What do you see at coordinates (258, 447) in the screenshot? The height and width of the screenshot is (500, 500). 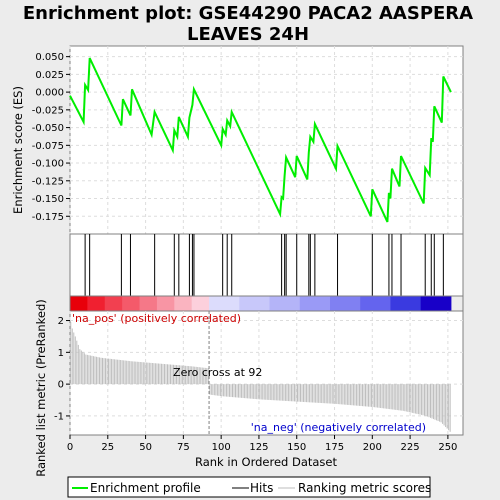 I see `rank-x-tick-label: 125` at bounding box center [258, 447].